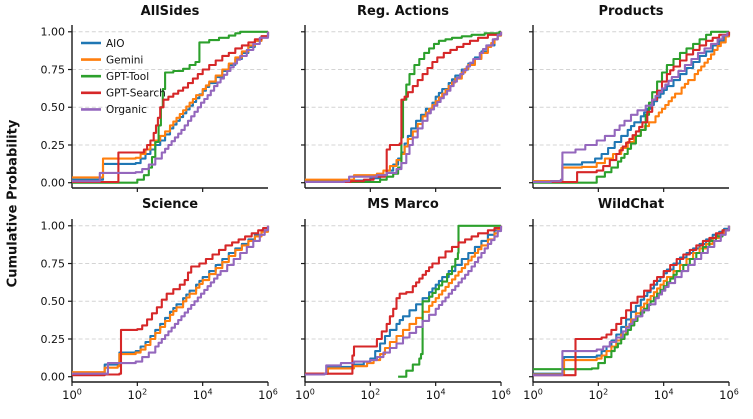  What do you see at coordinates (403, 204) in the screenshot?
I see `panel-title-ms-marco: MS Marco` at bounding box center [403, 204].